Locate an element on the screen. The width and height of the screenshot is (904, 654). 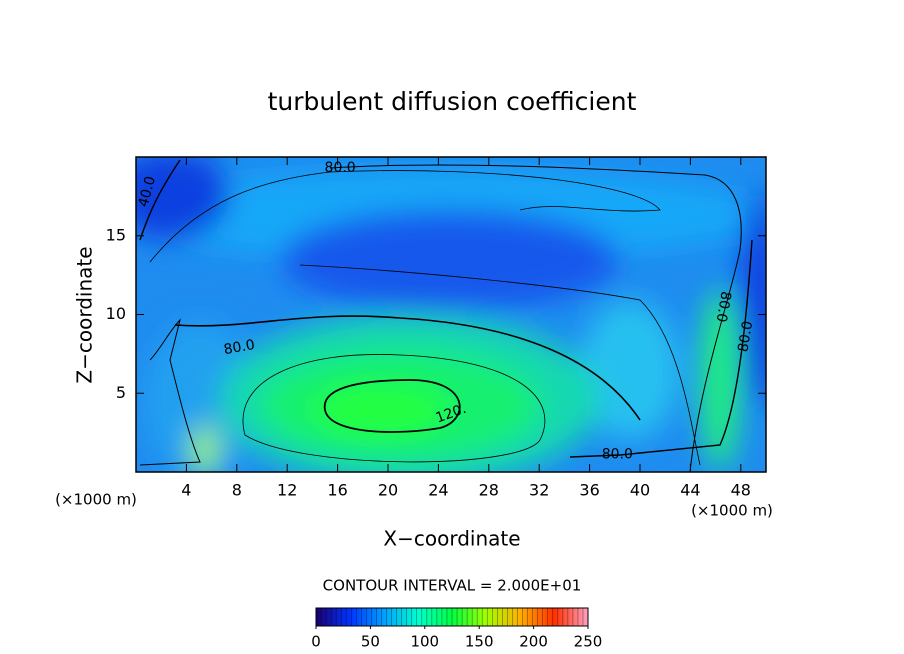
y-axis-label: Z−coordinate is located at coordinates (85, 314).